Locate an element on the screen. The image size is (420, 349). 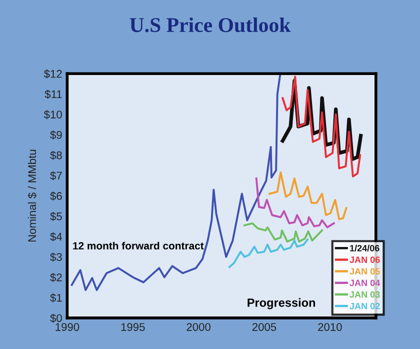
y-tick-label: $4 is located at coordinates (56, 237).